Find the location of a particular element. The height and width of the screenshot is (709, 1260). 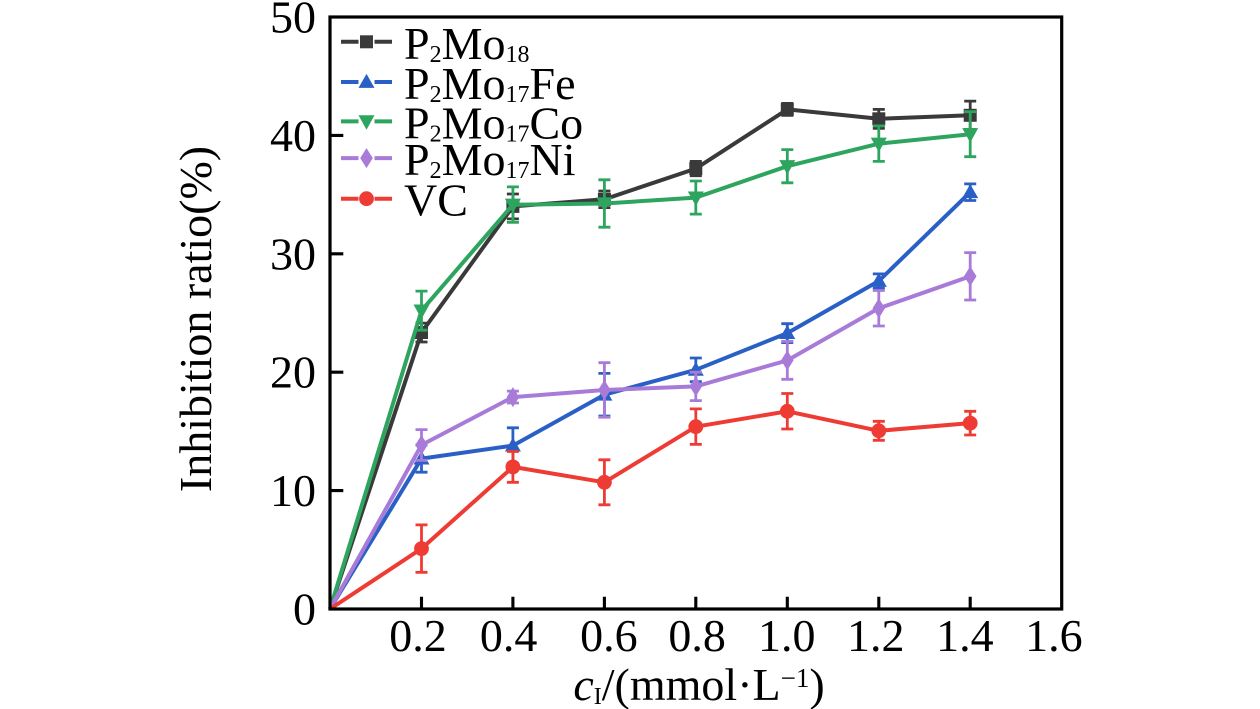

svg-text: 1.4 is located at coordinates (965, 635).